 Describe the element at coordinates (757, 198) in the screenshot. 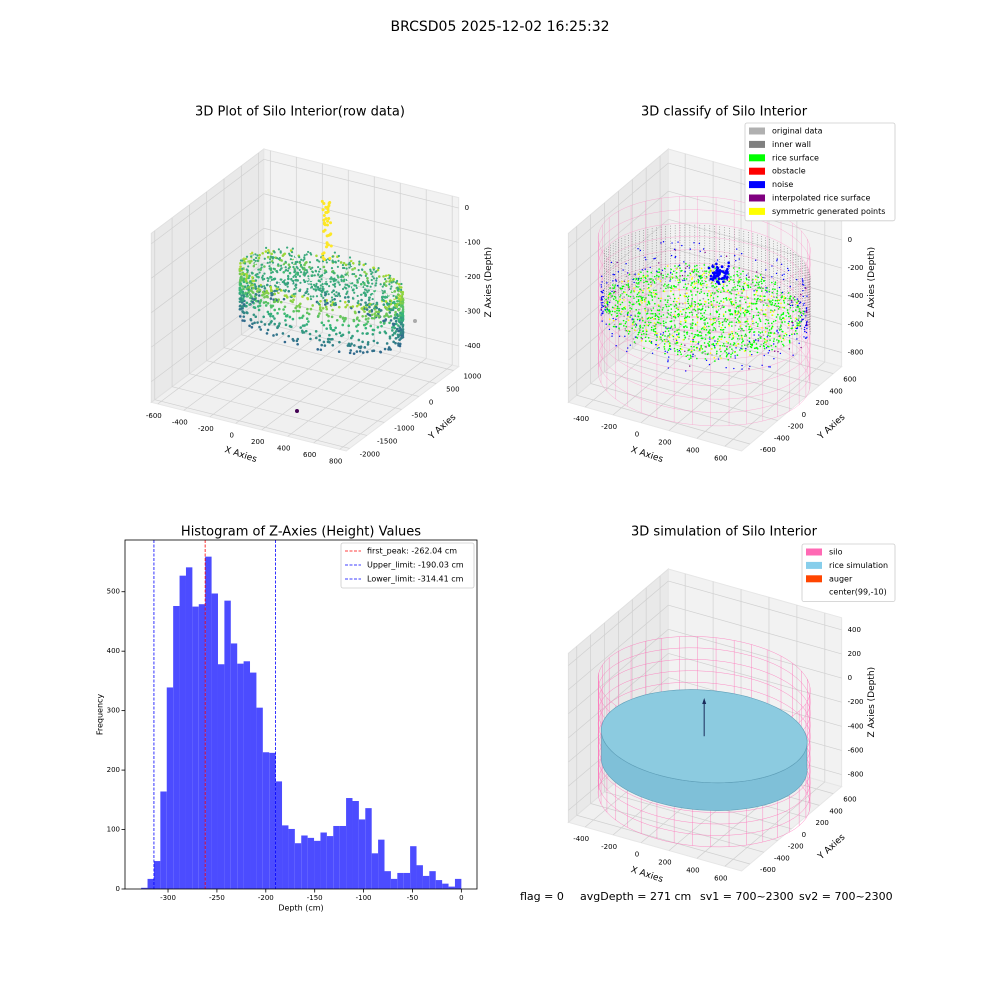

I see `legend-swatch` at that location.